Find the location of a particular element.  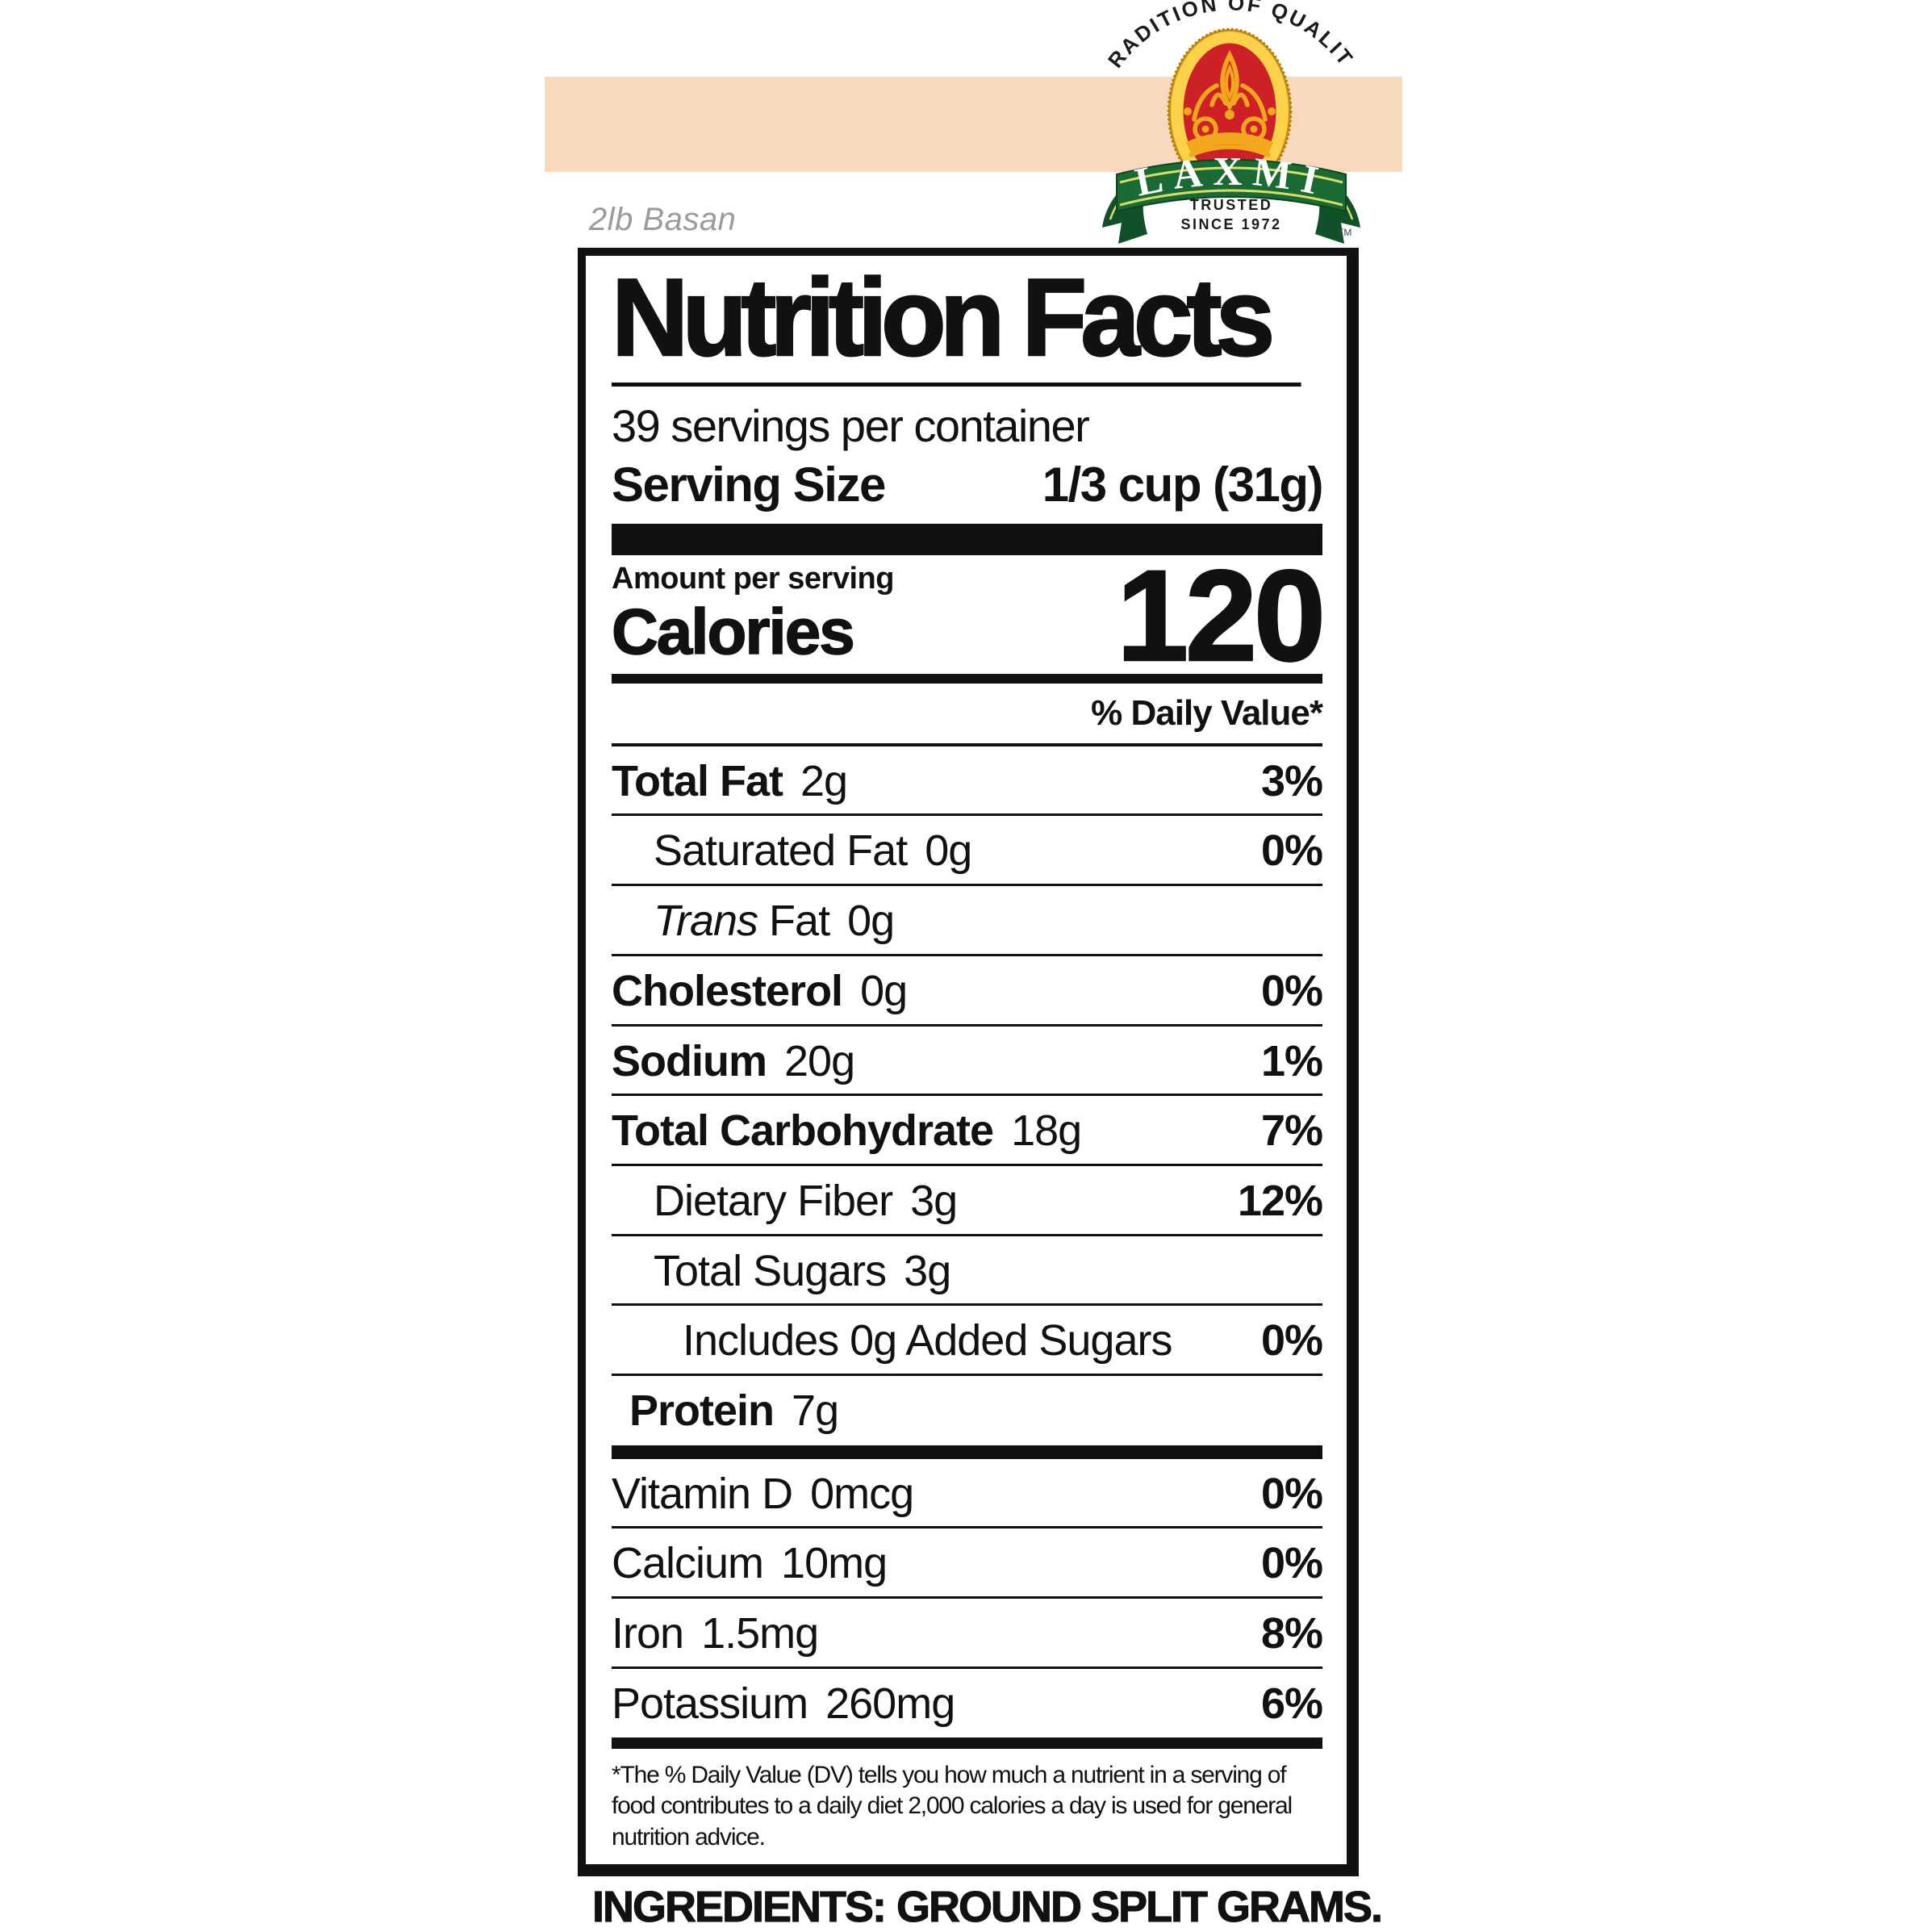

nutrition-facts-title: Nutrition Facts is located at coordinates (956, 323).